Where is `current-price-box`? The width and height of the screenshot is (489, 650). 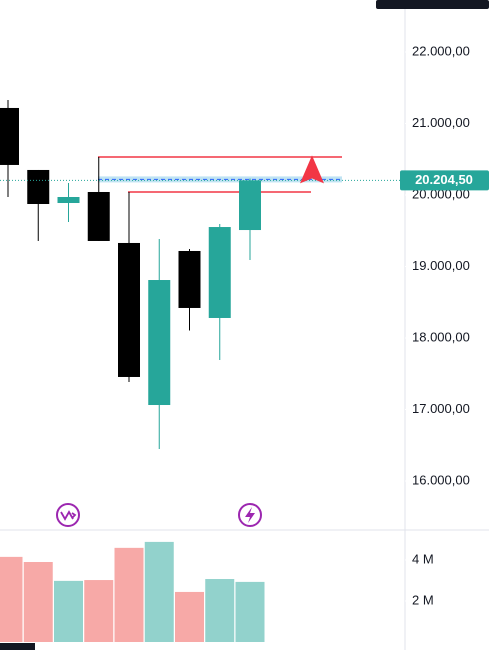
current-price-box is located at coordinates (444, 180).